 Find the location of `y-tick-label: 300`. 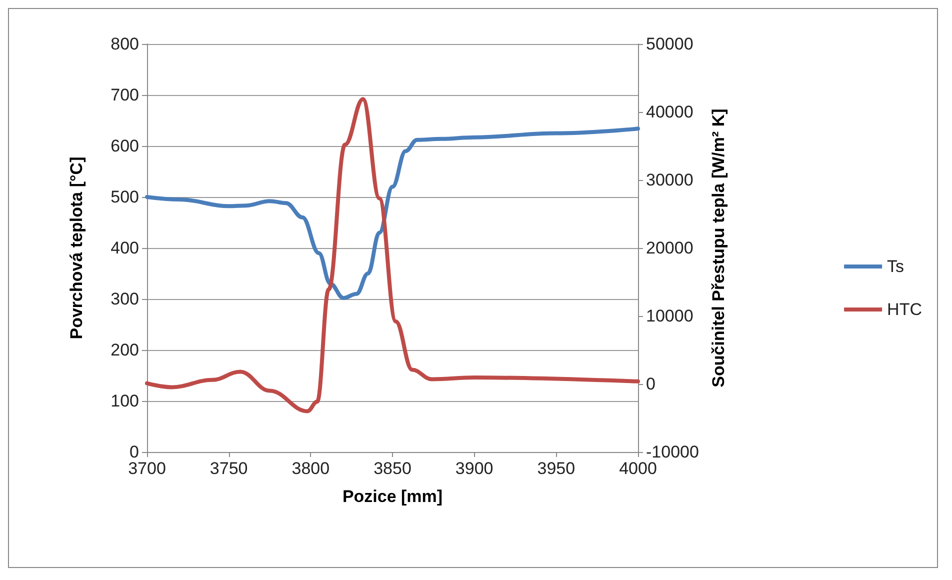

y-tick-label: 300 is located at coordinates (124, 299).